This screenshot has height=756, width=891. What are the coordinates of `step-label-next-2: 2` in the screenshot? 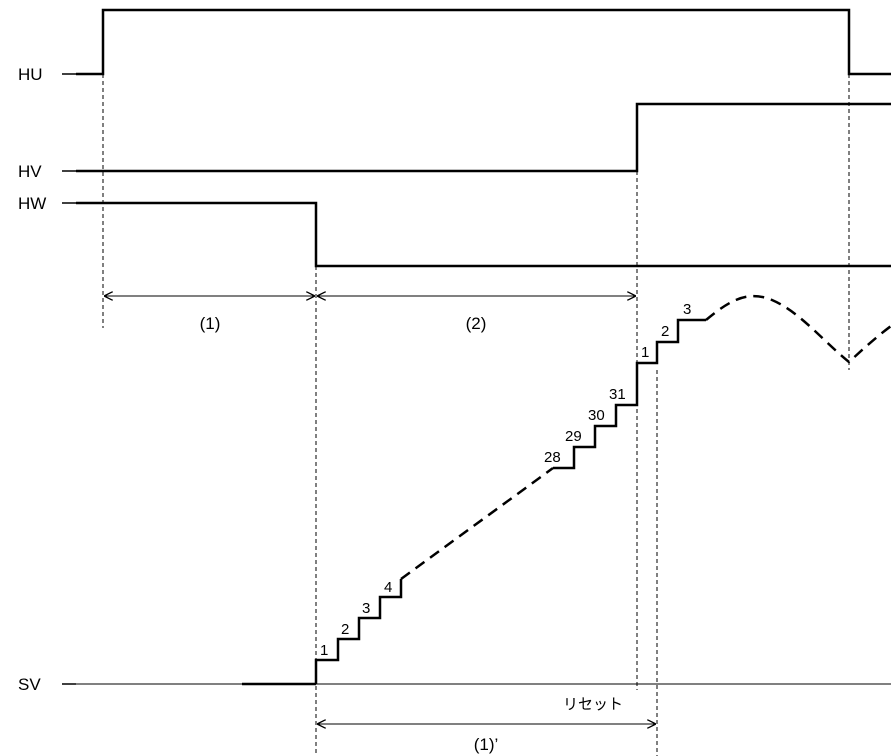 It's located at (665, 331).